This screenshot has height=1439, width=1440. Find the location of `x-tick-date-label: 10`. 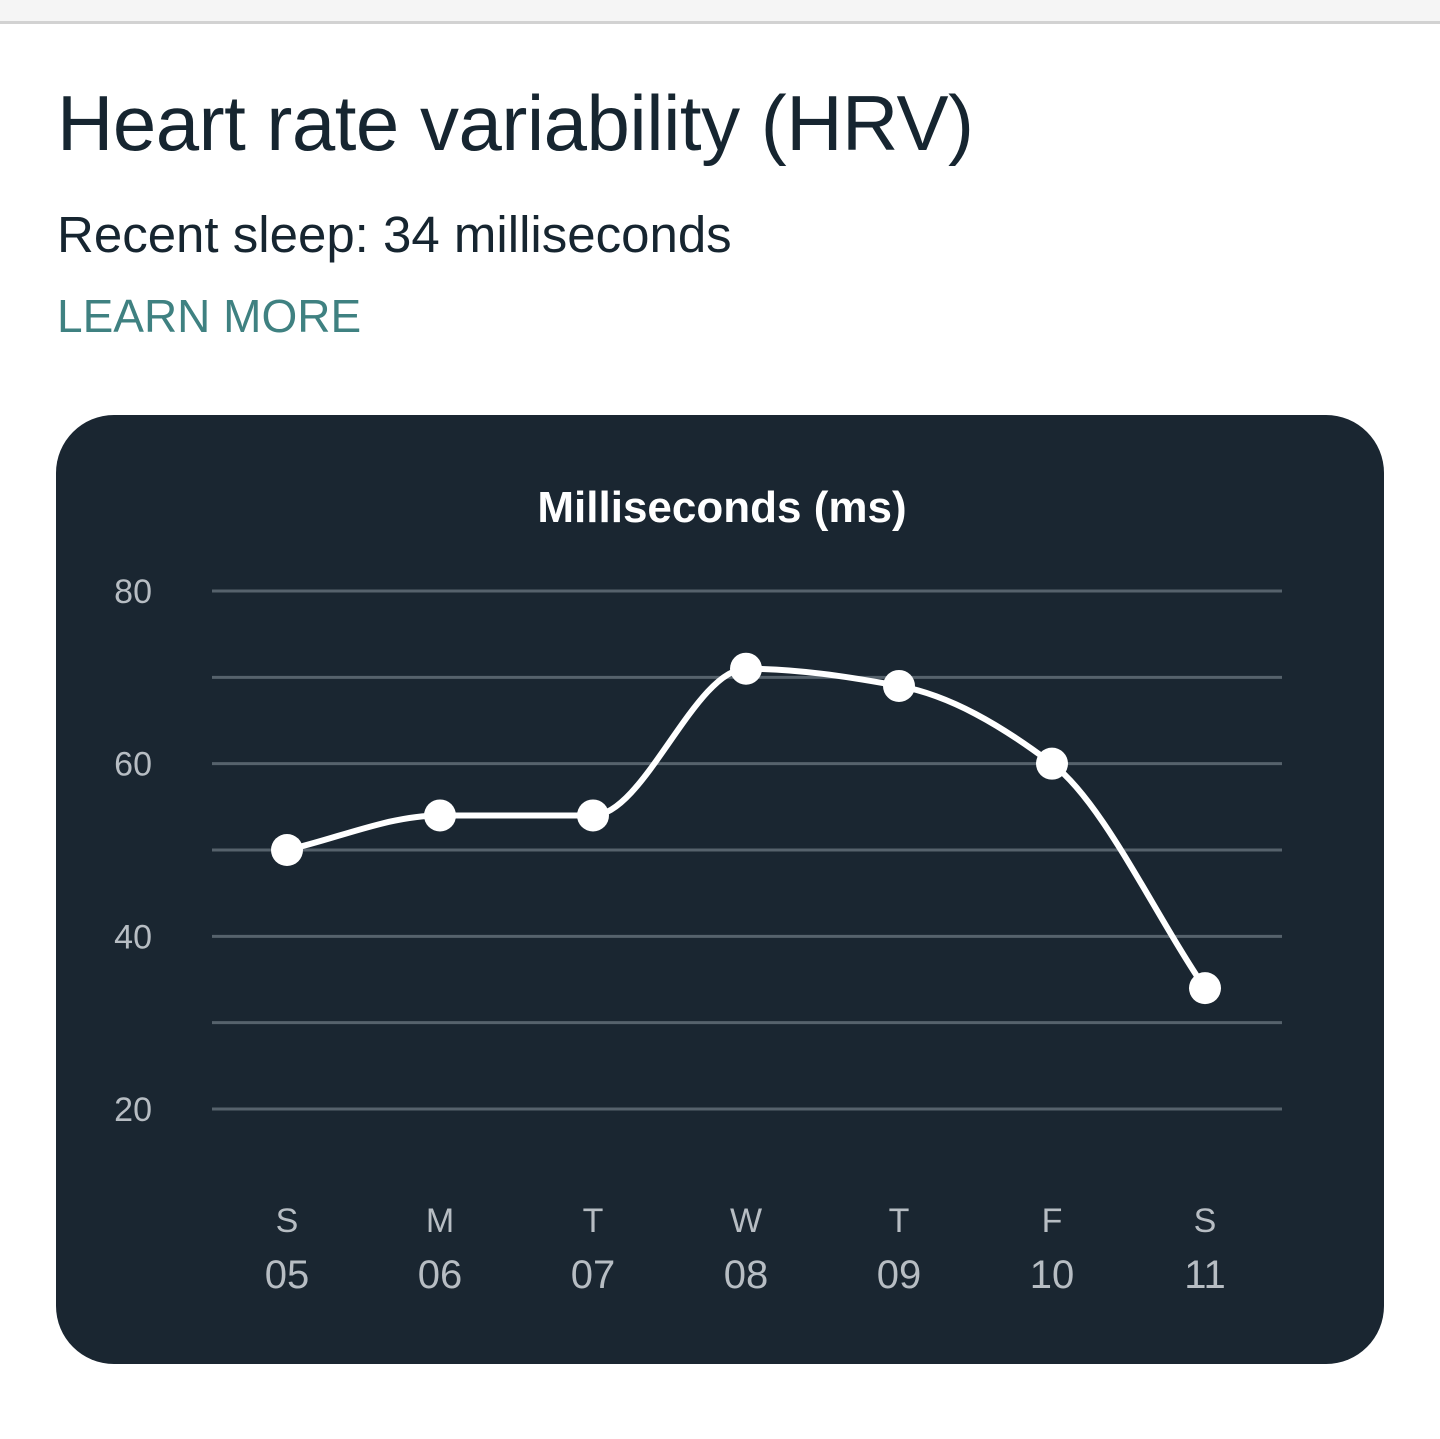

x-tick-date-label: 10 is located at coordinates (1052, 1275).